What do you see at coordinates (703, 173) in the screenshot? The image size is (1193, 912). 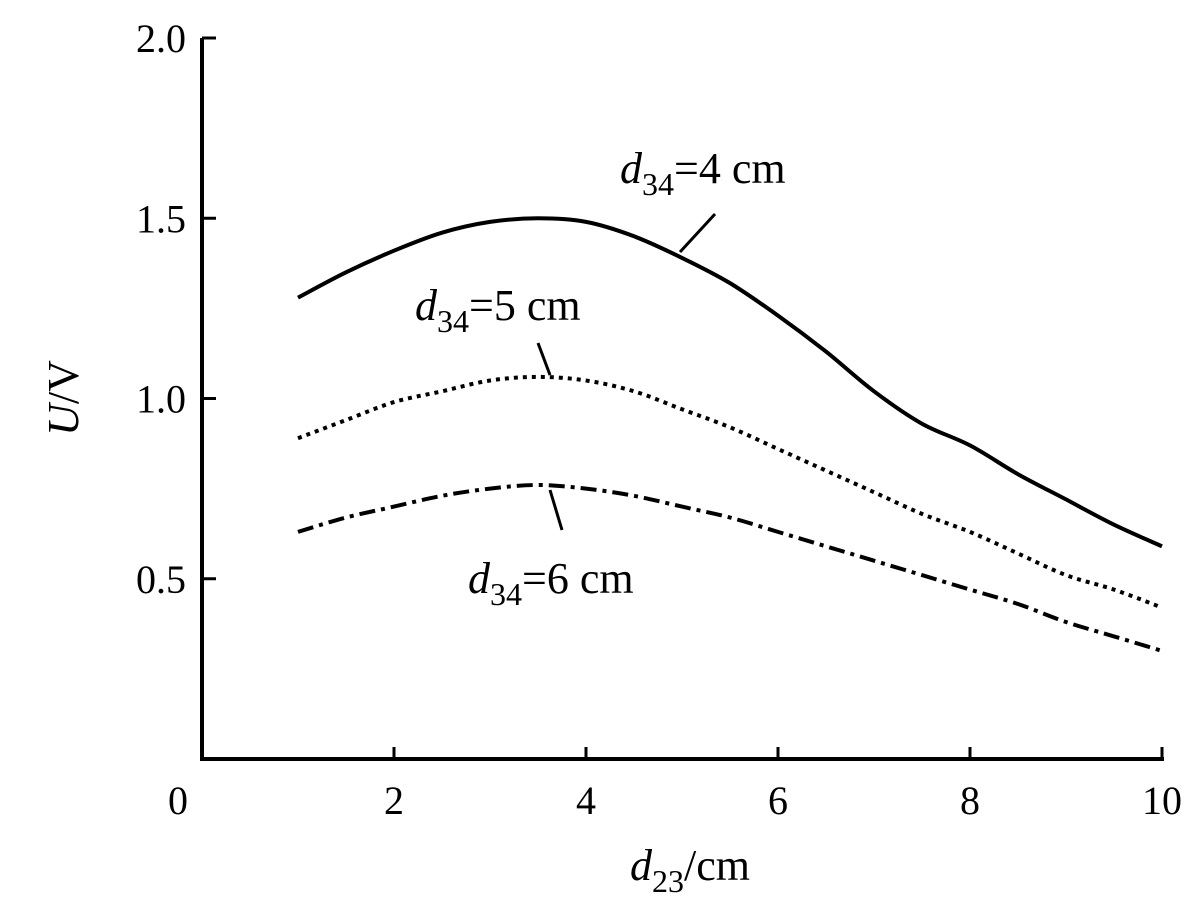 I see `annotation-d34-4cm: d34=4 cm` at bounding box center [703, 173].